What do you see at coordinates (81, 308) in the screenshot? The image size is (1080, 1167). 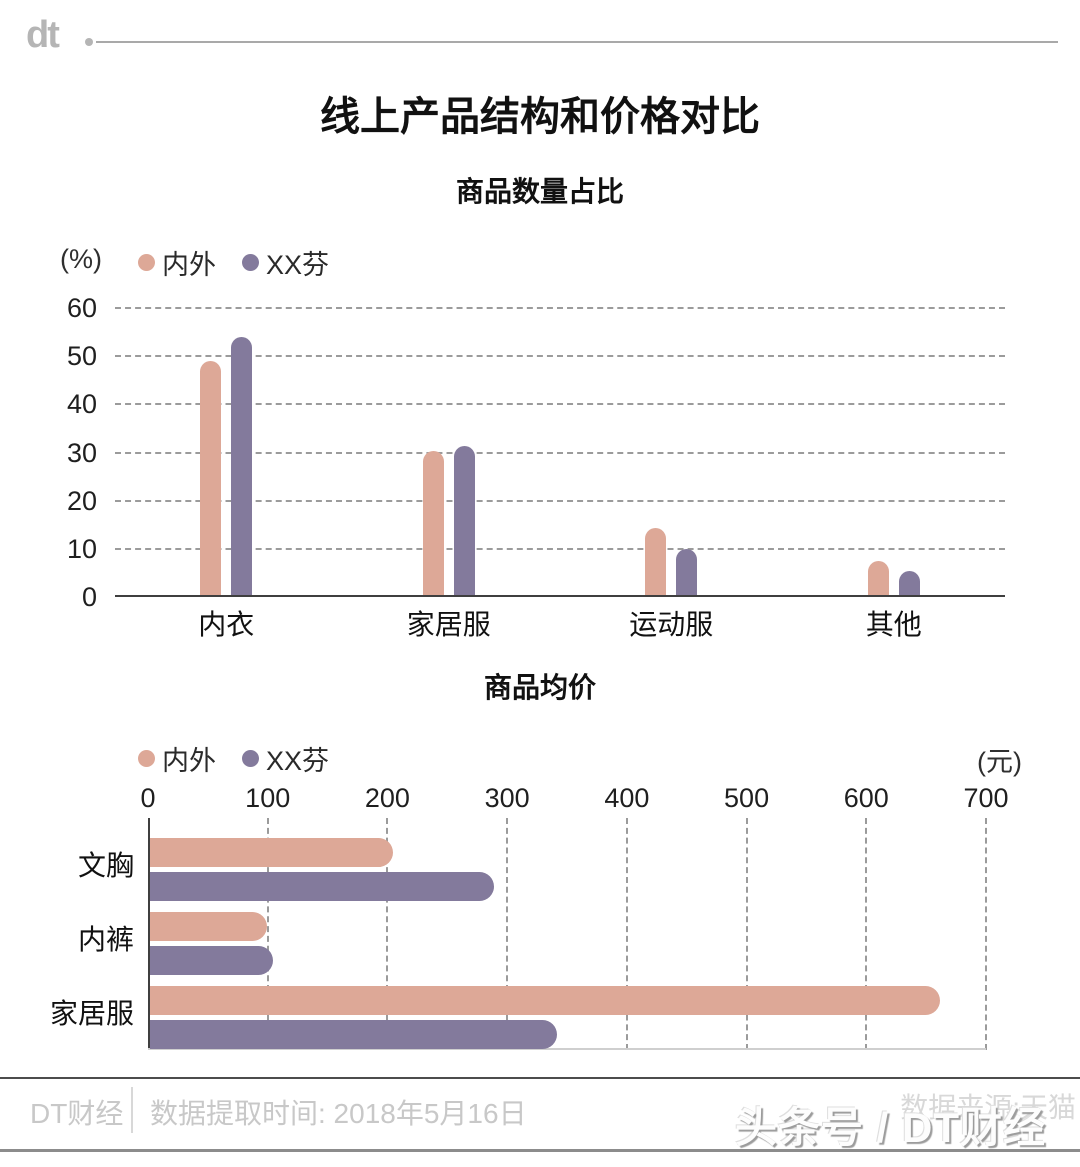 I see `y-tick-label-60: 60` at bounding box center [81, 308].